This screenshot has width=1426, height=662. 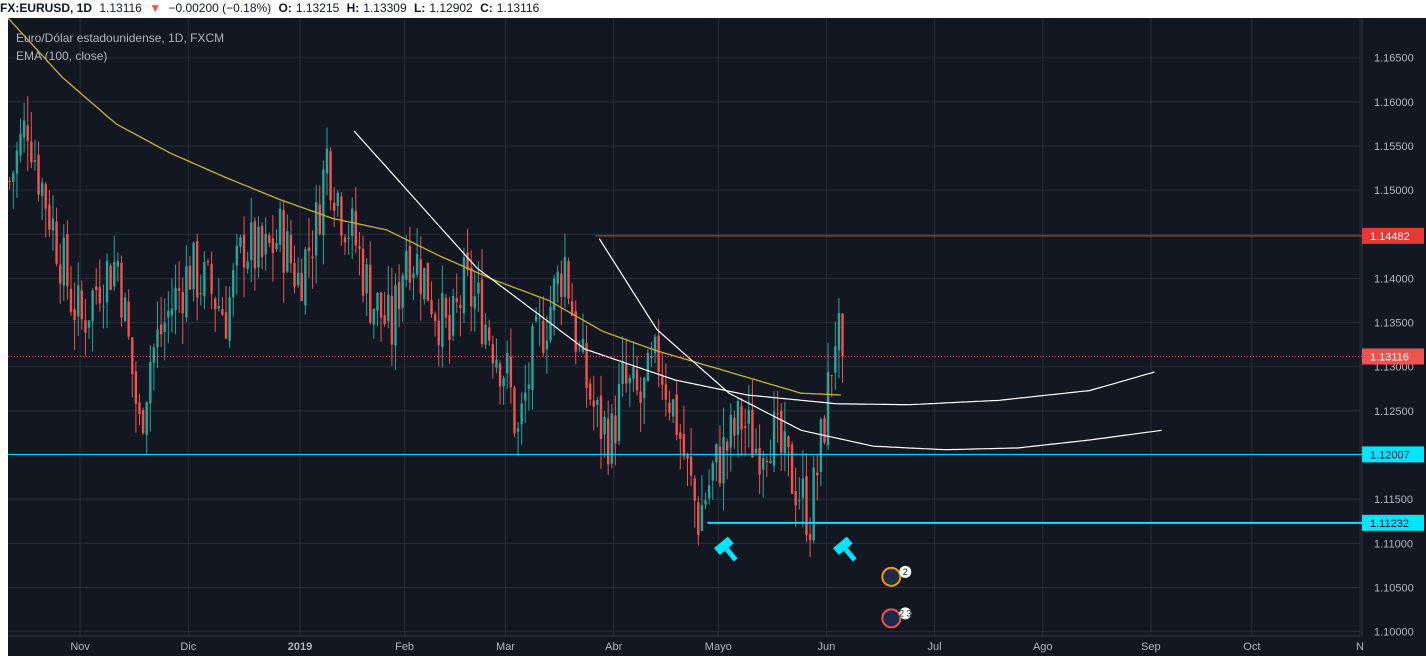 I want to click on bottom-strip, so click(x=713, y=659).